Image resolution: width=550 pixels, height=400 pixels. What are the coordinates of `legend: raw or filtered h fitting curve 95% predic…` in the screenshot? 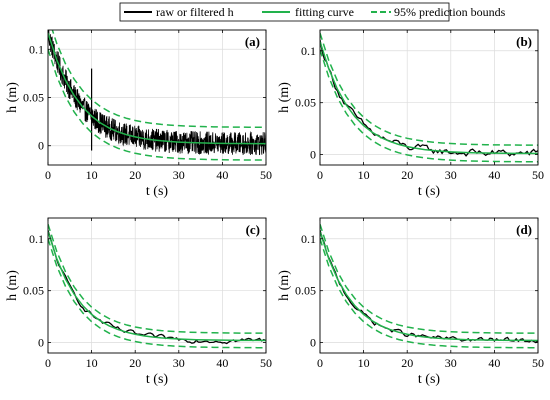 It's located at (312, 12).